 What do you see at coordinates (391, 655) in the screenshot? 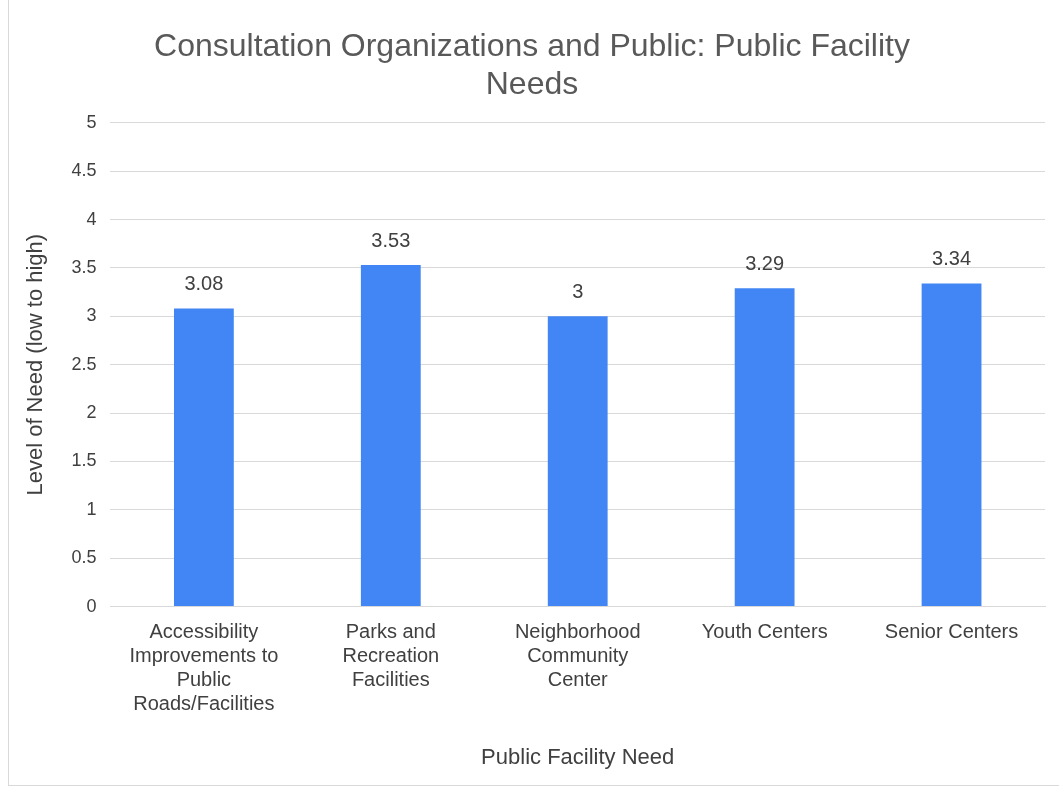
I see `x-tick-label: Parks and Recreation Facilities` at bounding box center [391, 655].